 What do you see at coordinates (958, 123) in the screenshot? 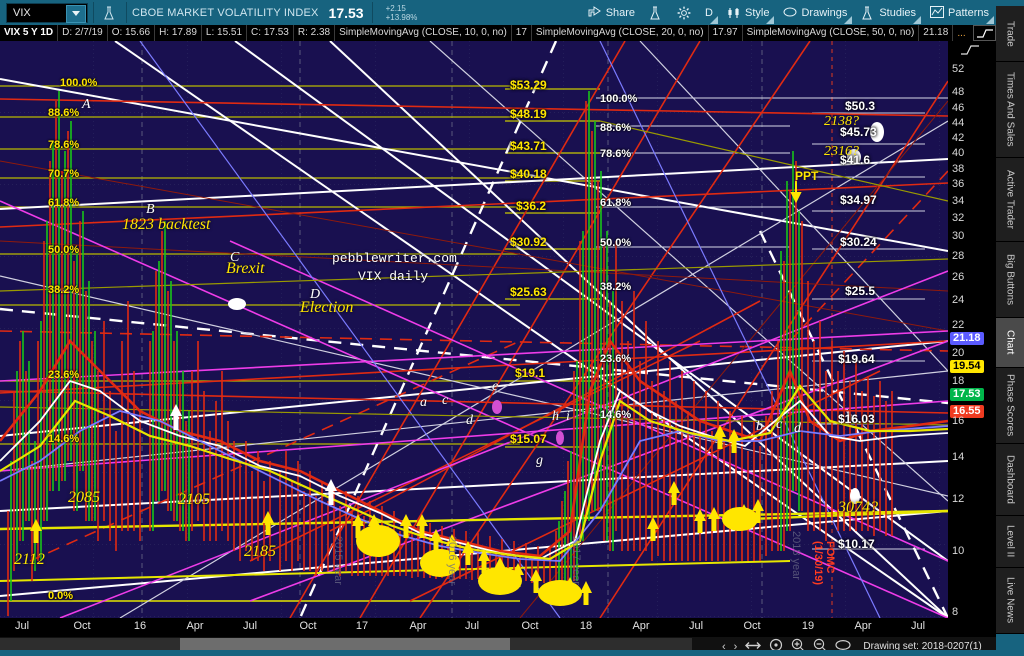
I see `price-tick: 44` at bounding box center [958, 123].